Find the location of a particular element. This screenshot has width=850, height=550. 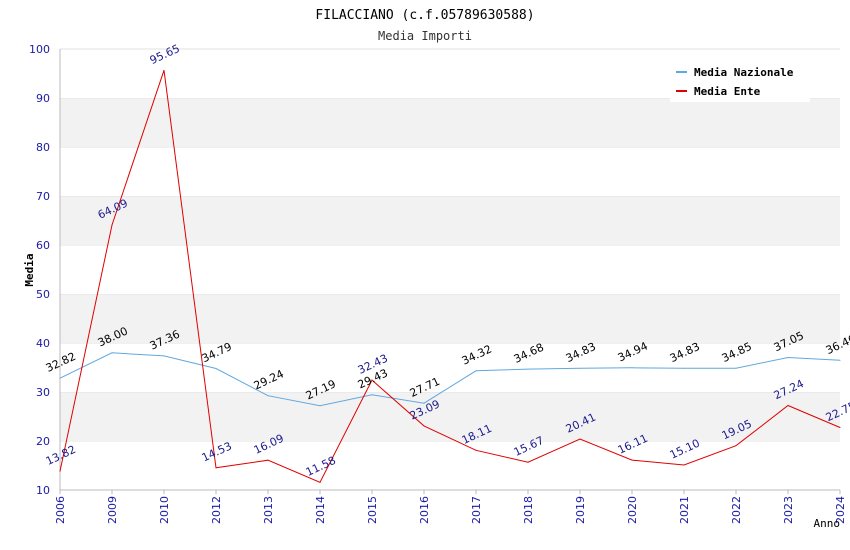

x-tick-label: 2020 is located at coordinates (632, 510).